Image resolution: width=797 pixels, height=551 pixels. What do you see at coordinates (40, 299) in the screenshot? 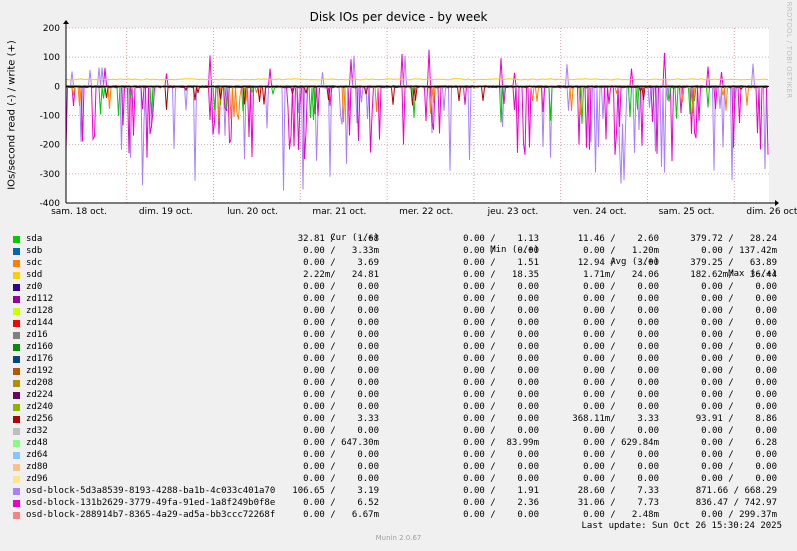
I see `legend-name: zd112` at bounding box center [40, 299].